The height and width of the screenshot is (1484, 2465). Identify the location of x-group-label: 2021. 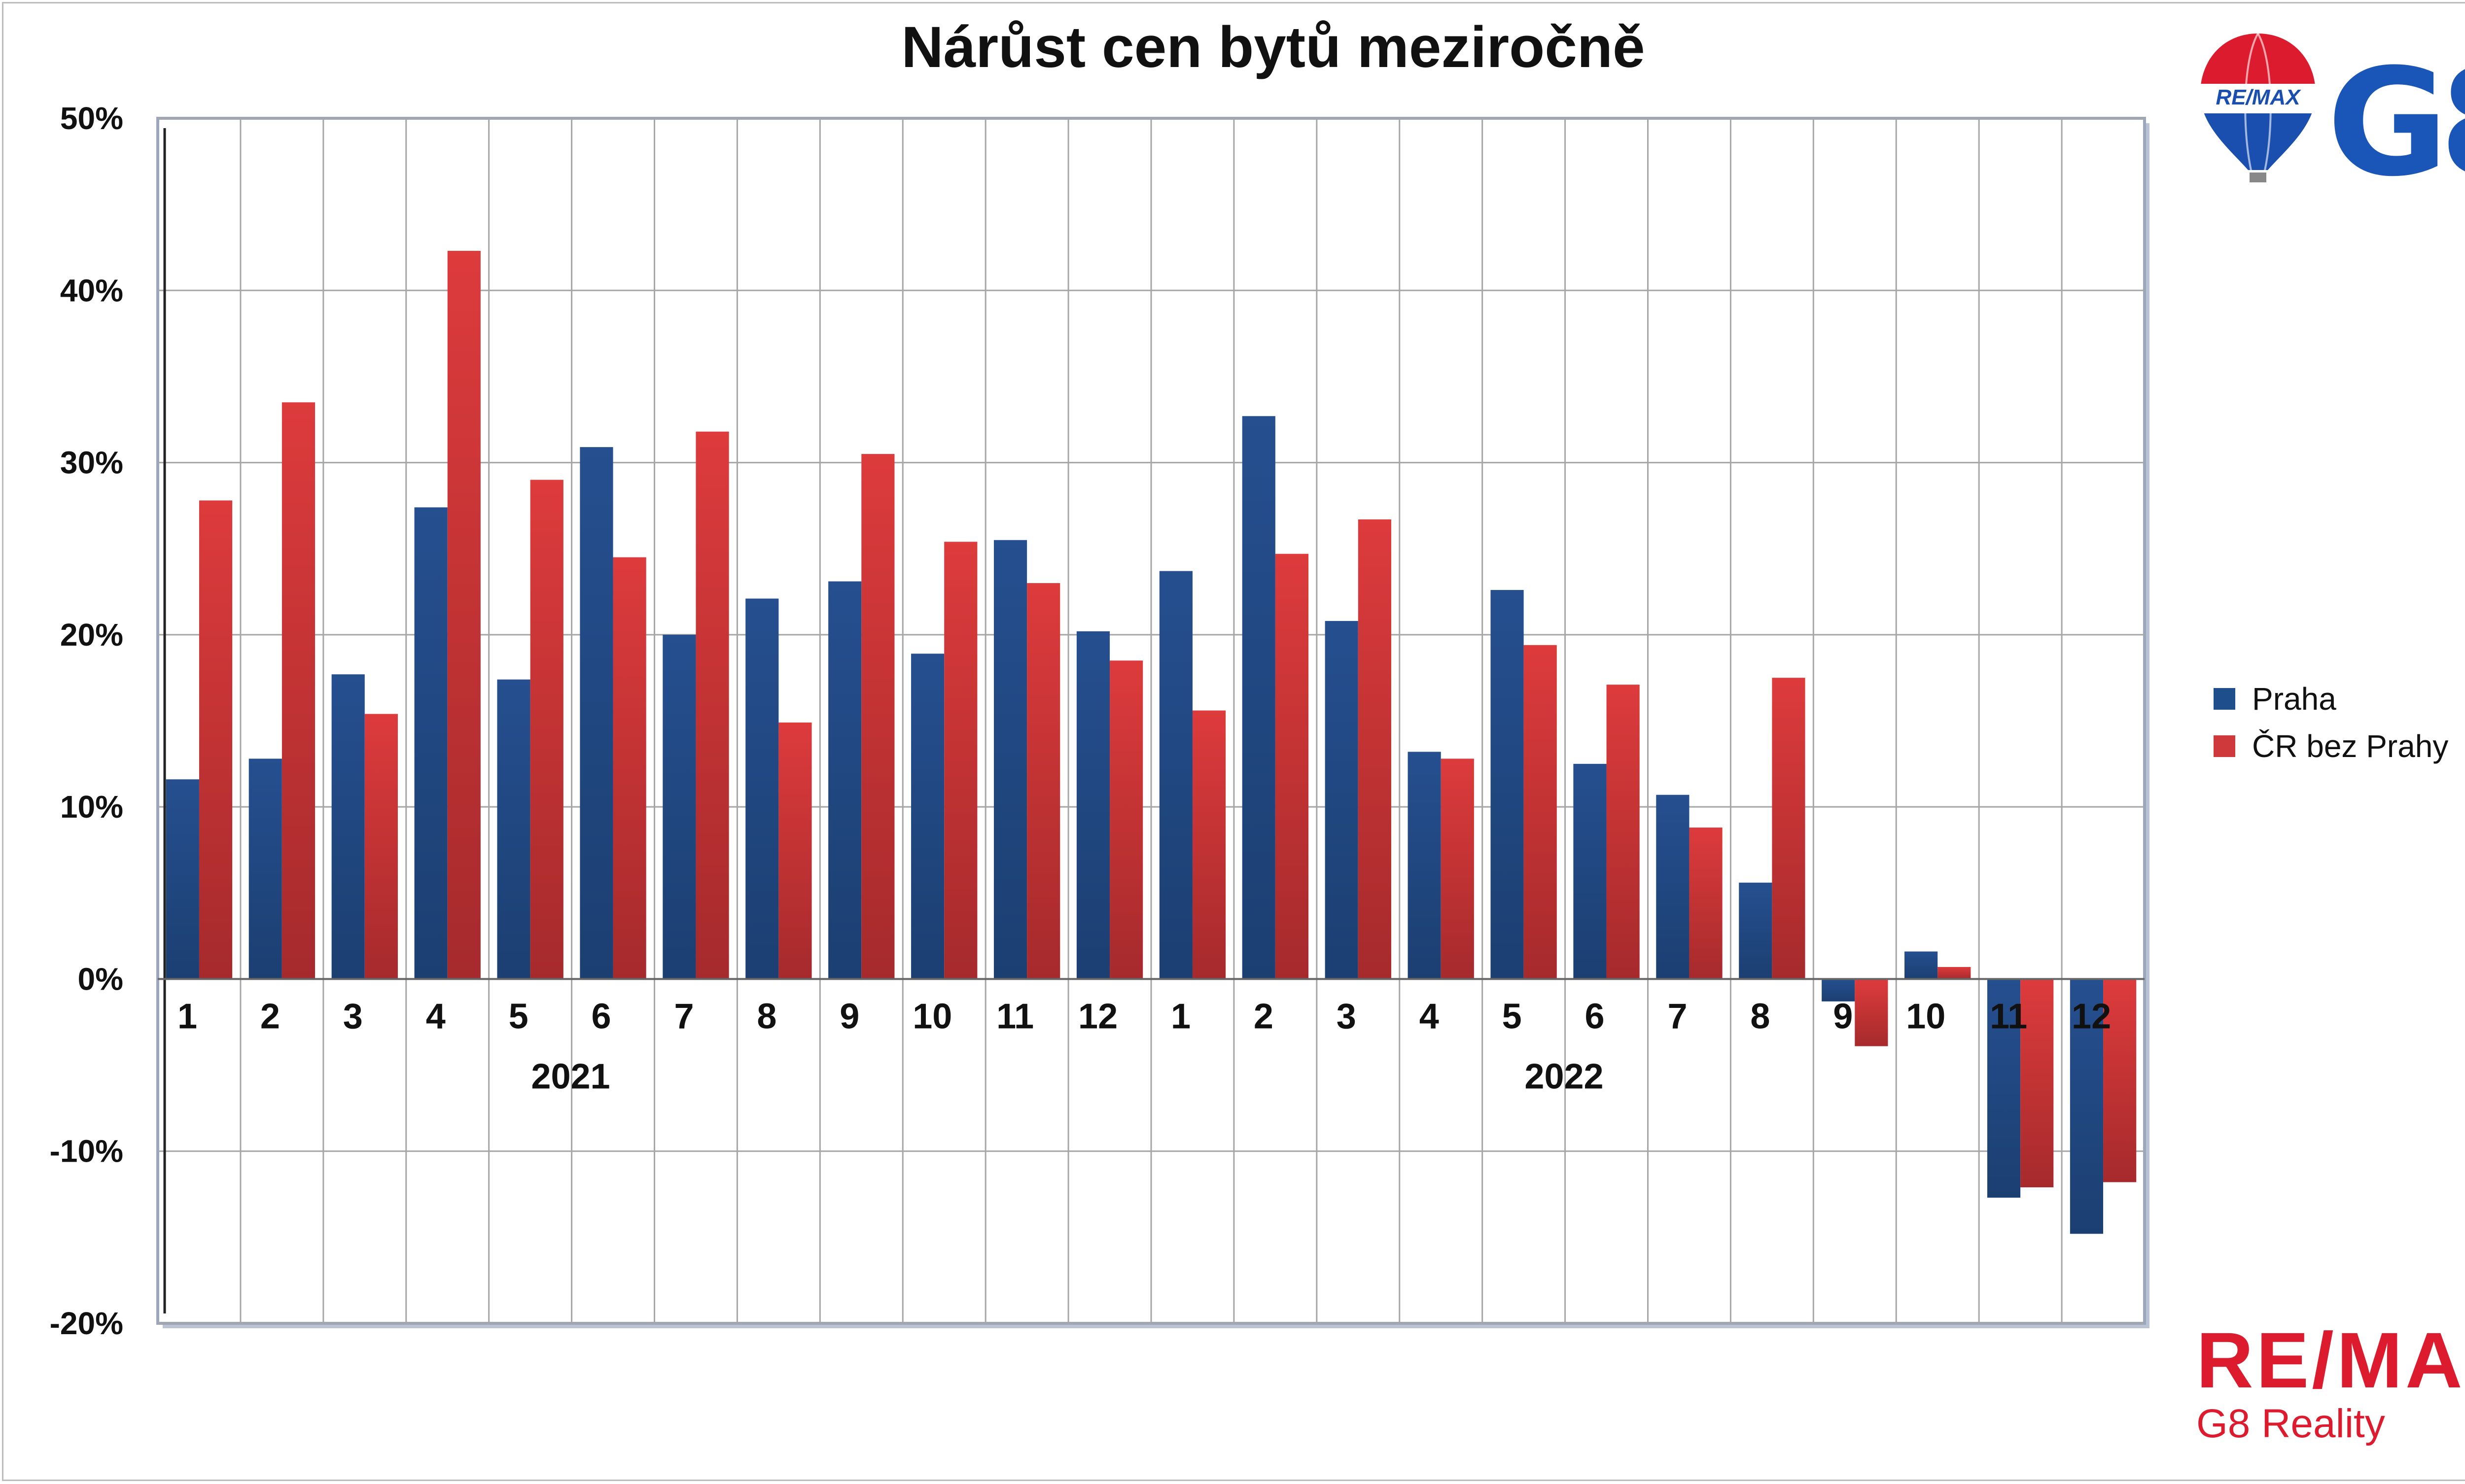
(570, 1076).